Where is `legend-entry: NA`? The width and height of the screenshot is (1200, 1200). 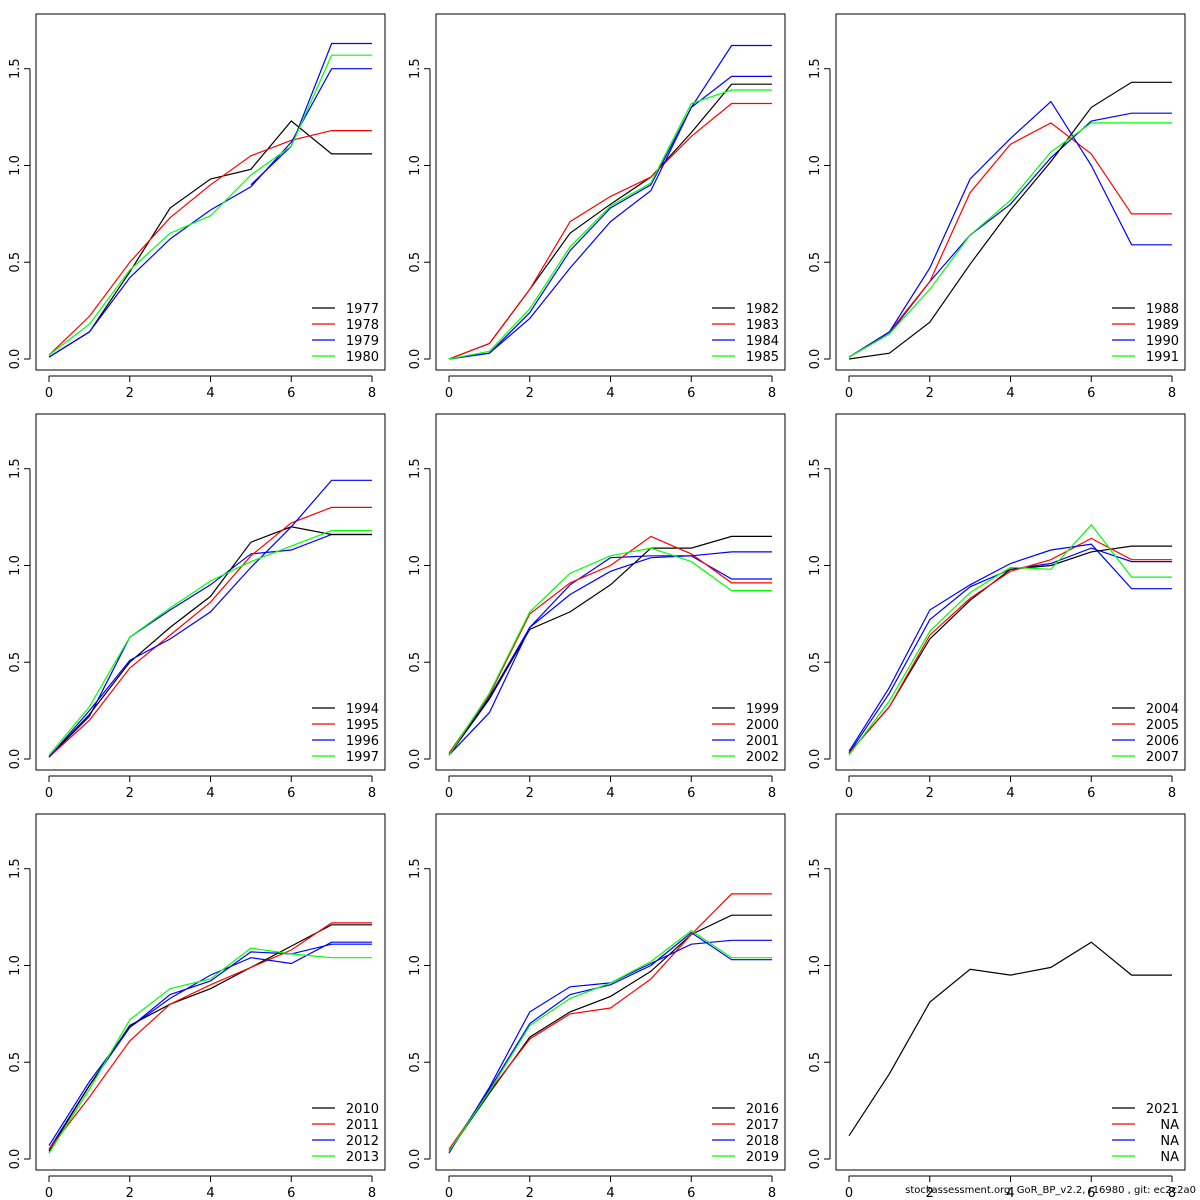
legend-entry: NA is located at coordinates (1169, 1157).